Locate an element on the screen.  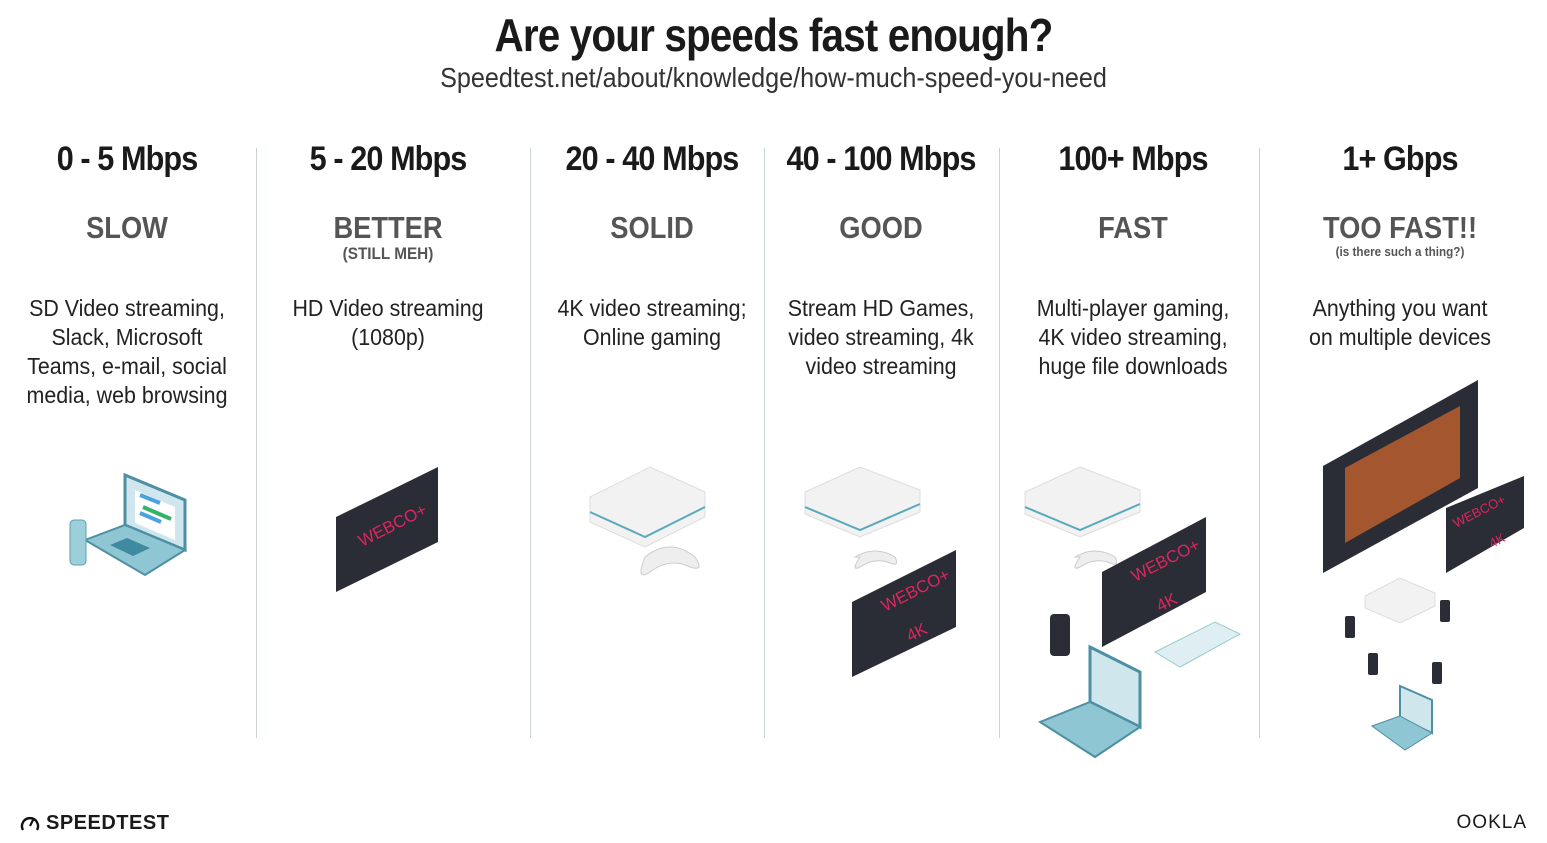
speed-range: 1+ Gbps is located at coordinates (1400, 159).